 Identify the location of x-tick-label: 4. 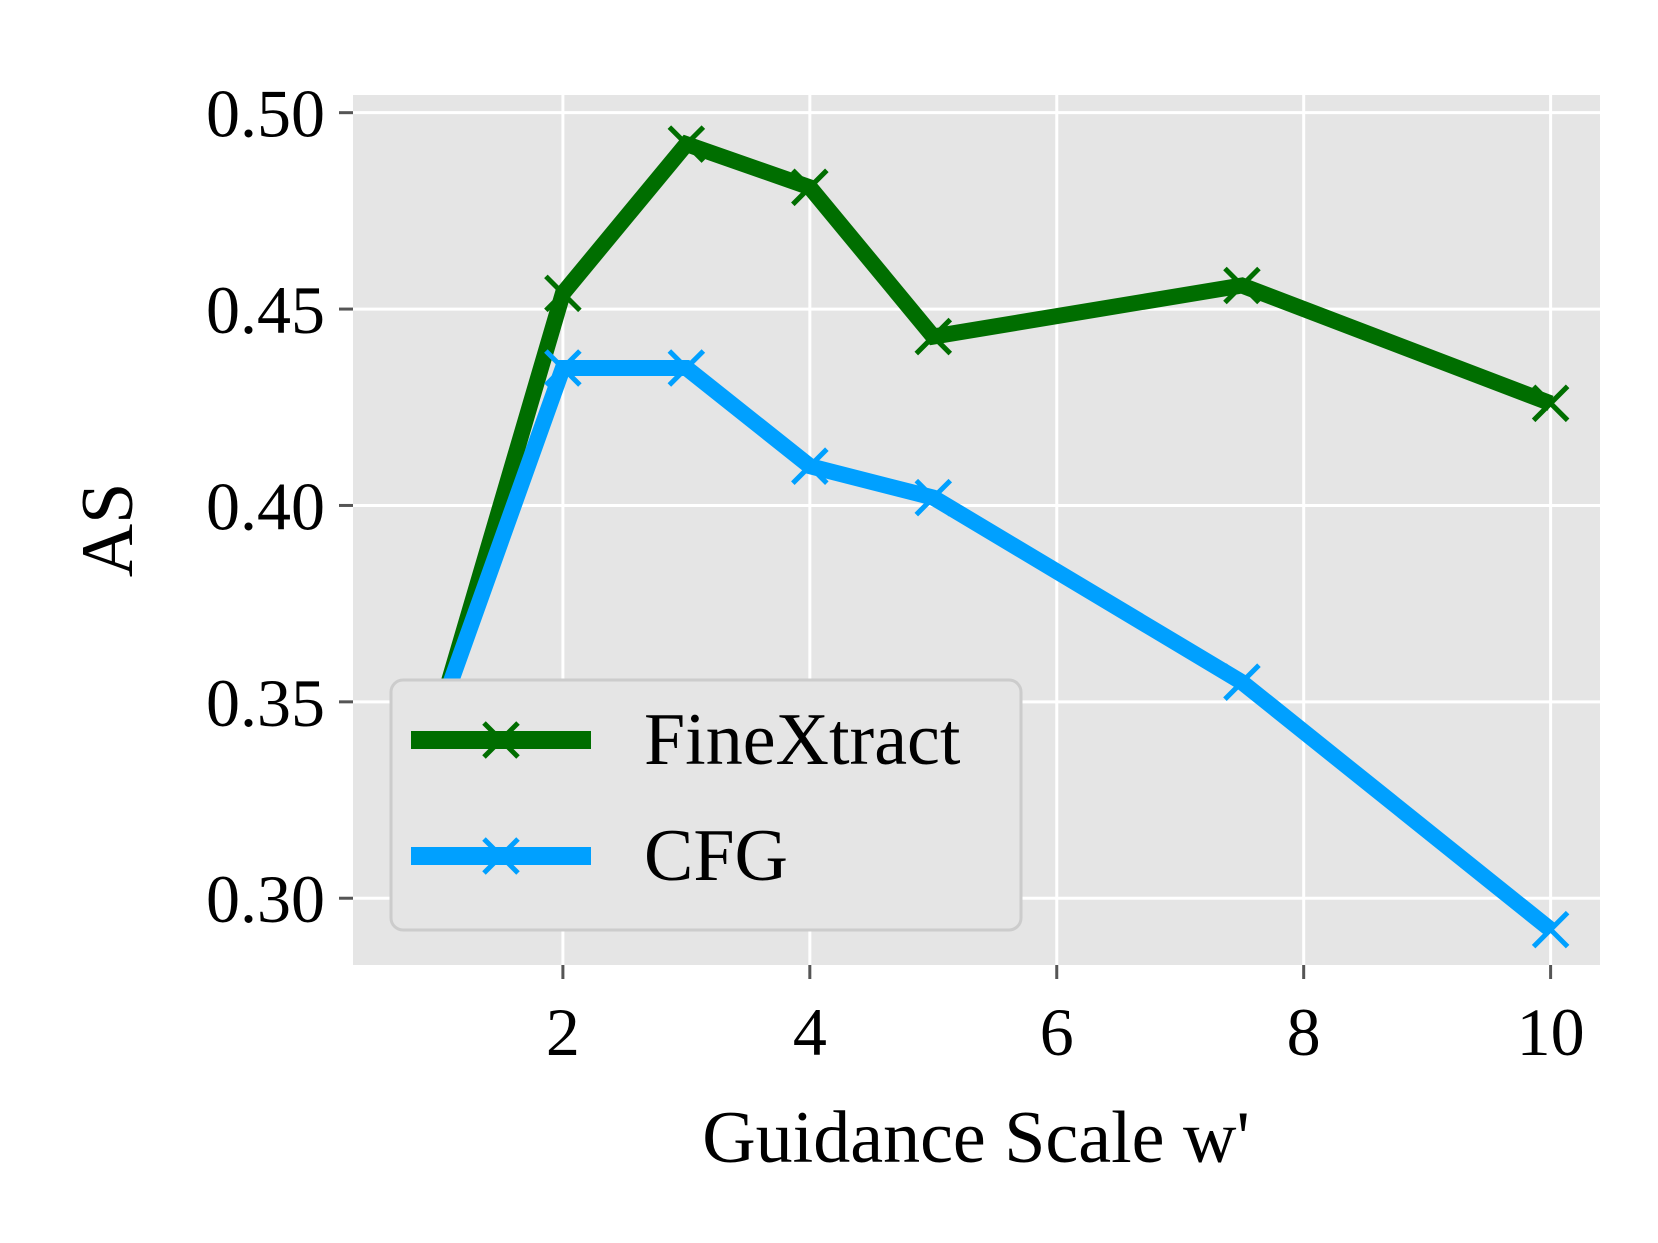
(810, 1032).